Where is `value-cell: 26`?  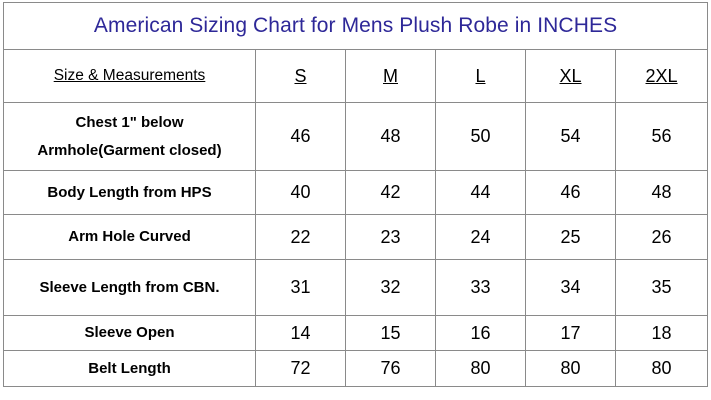 value-cell: 26 is located at coordinates (661, 237).